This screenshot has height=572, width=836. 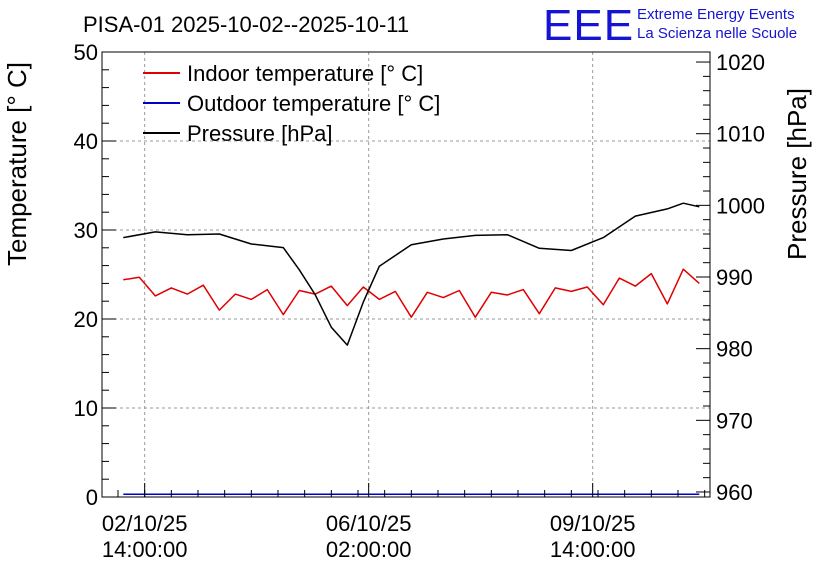 What do you see at coordinates (17, 164) in the screenshot?
I see `y-axis-title: Temperature [° C]` at bounding box center [17, 164].